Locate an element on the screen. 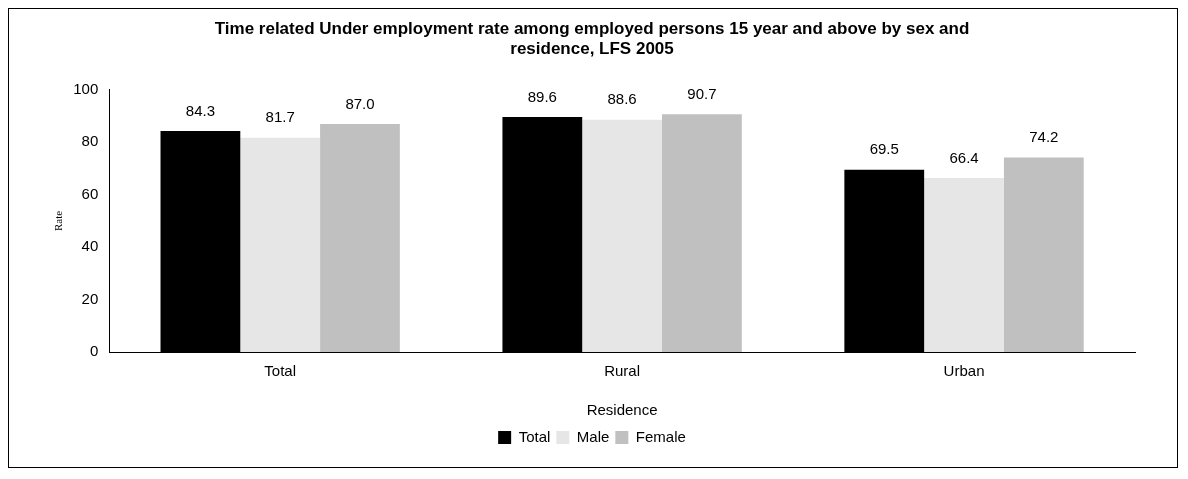 This screenshot has height=479, width=1188. legend-label: Total is located at coordinates (534, 436).